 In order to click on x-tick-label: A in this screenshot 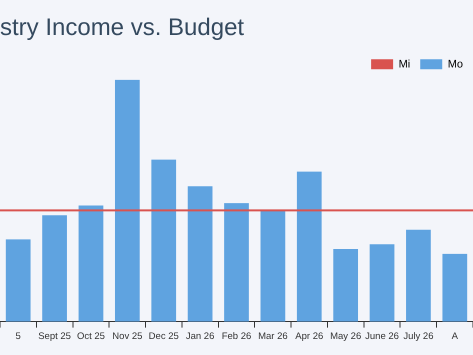, I will do `click(455, 336)`.